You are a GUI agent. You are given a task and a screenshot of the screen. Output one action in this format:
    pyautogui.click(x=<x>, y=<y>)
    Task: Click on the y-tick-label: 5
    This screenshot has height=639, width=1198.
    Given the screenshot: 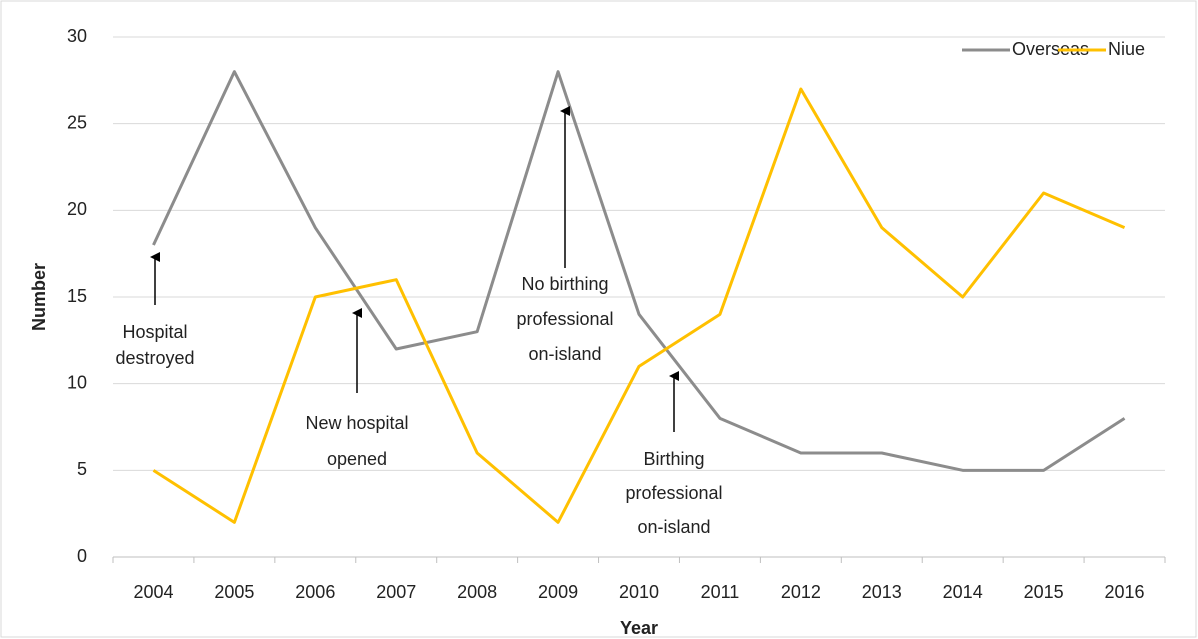 What is the action you would take?
    pyautogui.click(x=82, y=469)
    